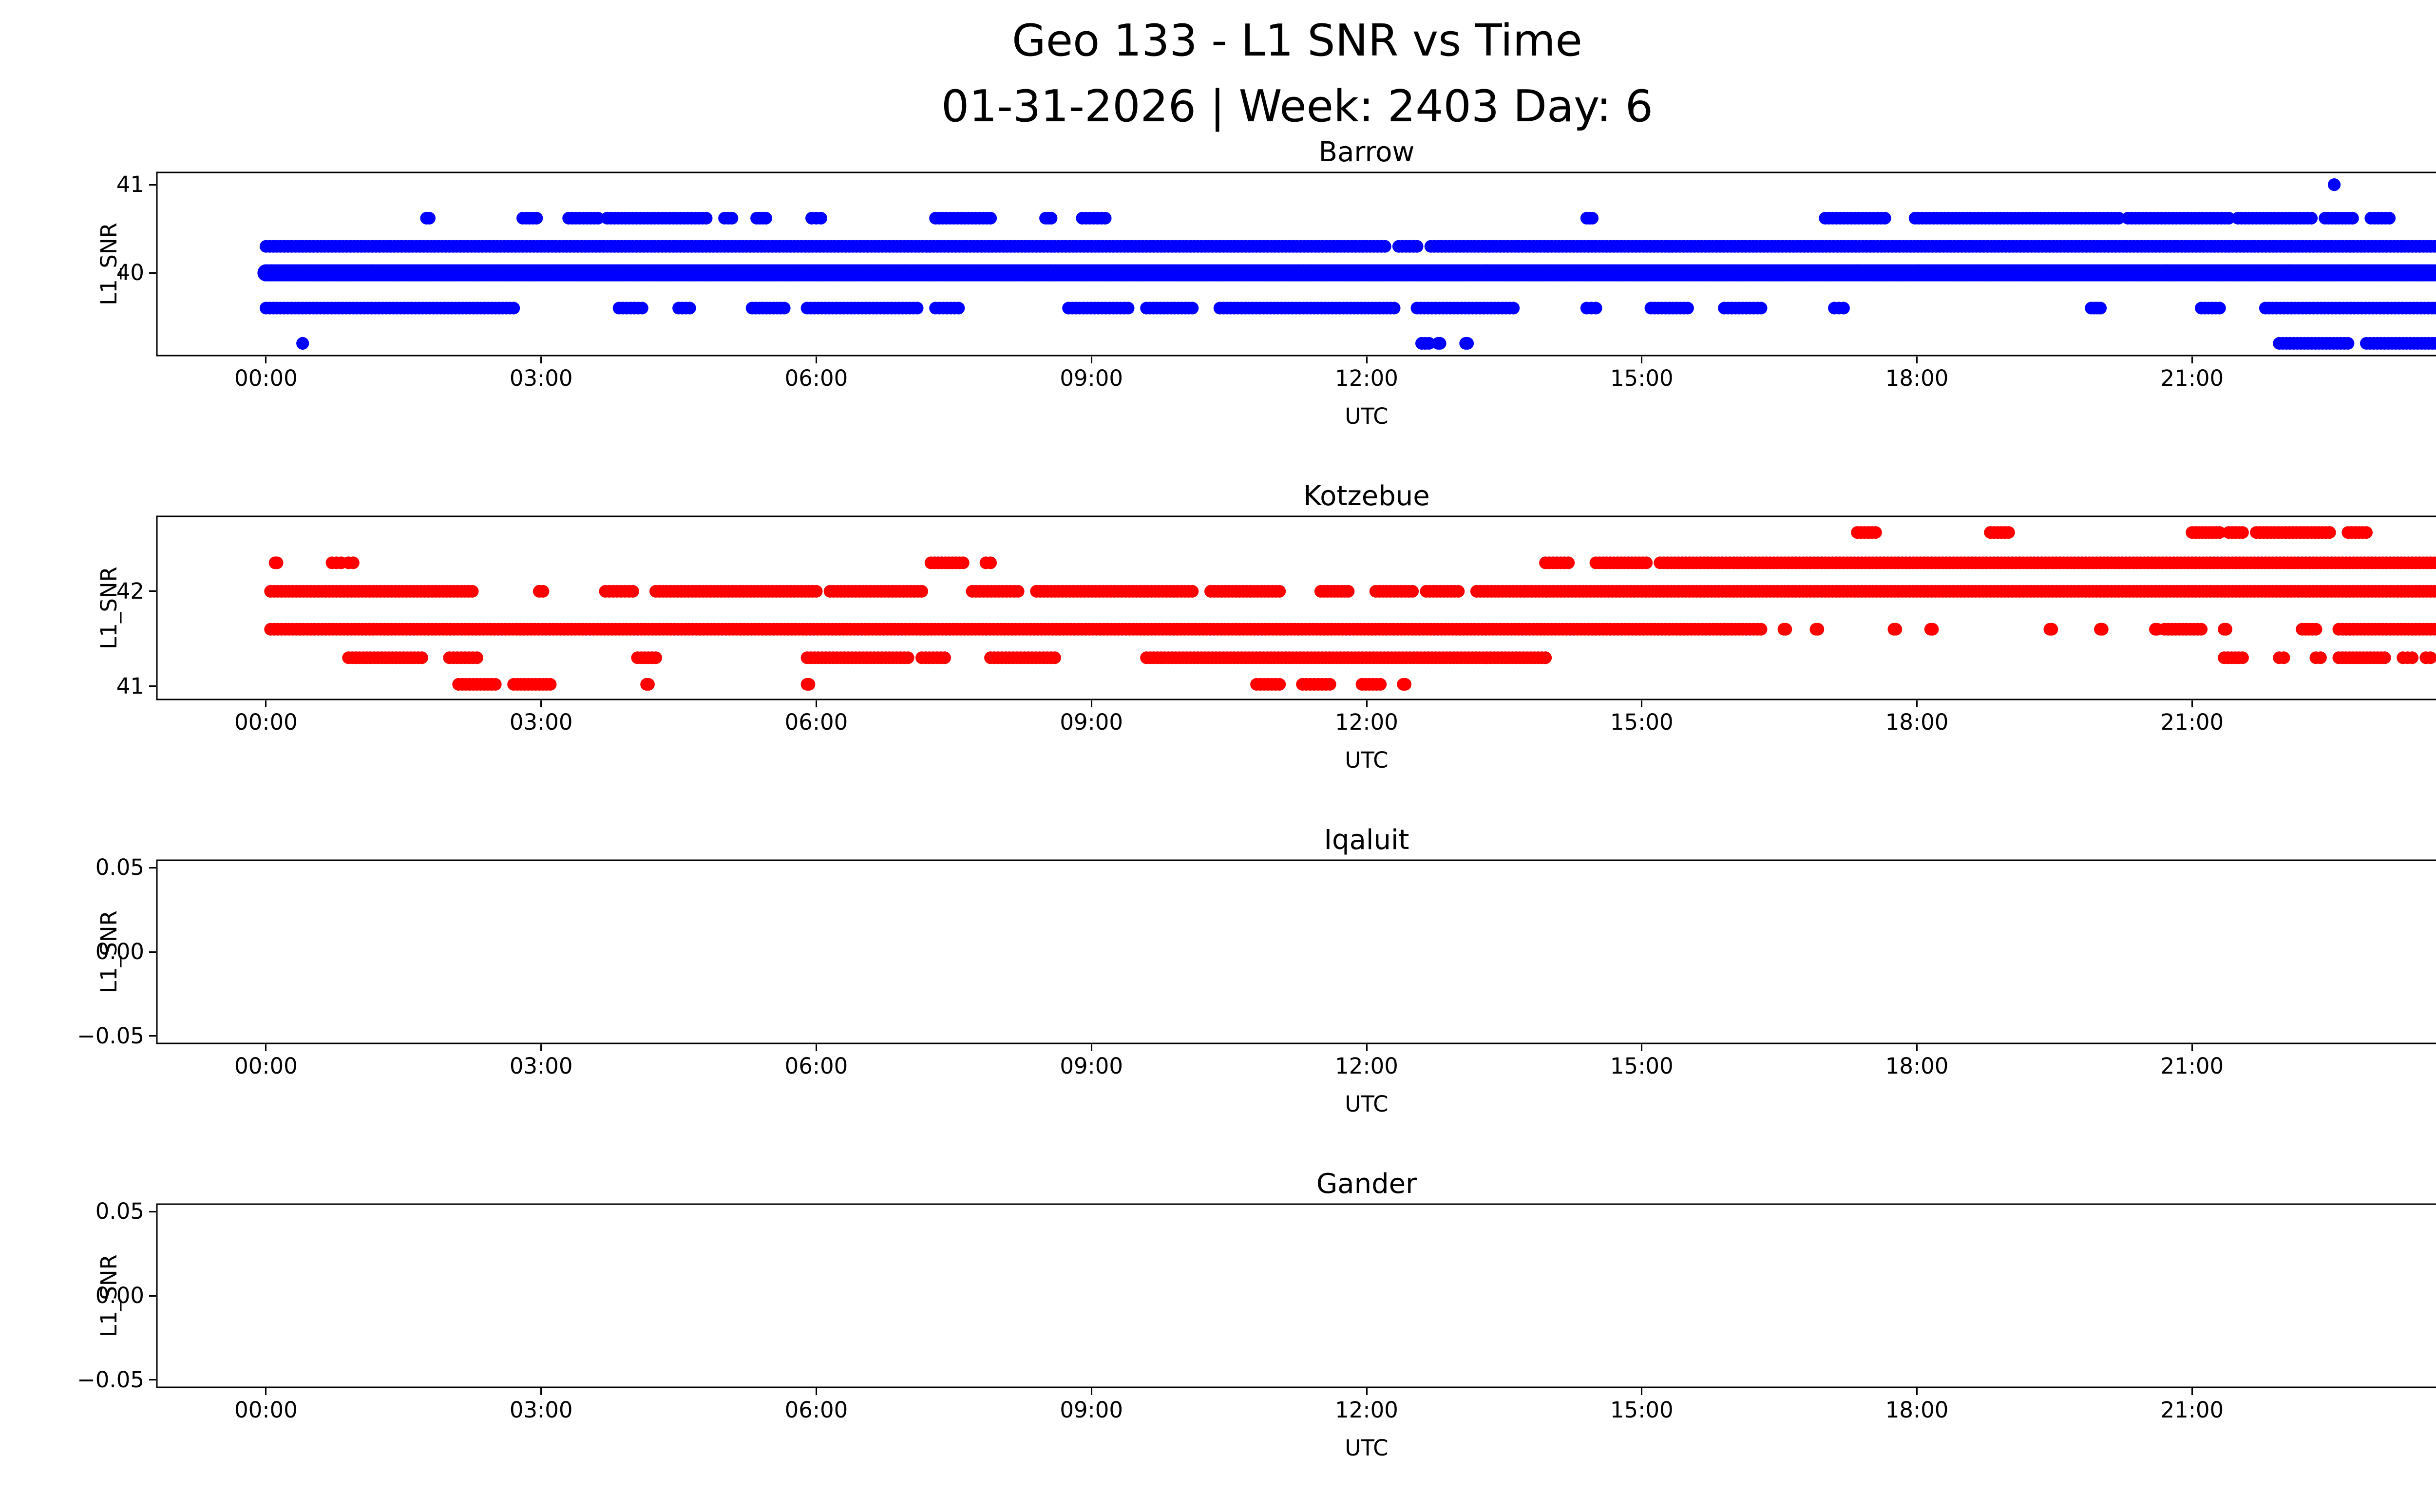 The width and height of the screenshot is (2436, 1512). I want to click on subplot-title: Iqaluit, so click(1296, 840).